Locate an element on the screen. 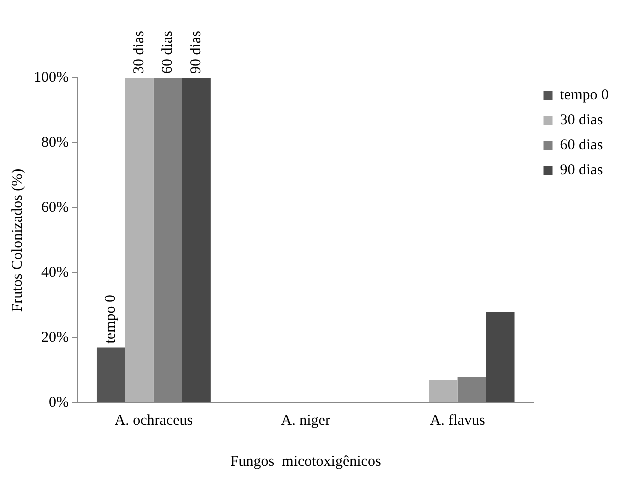 This screenshot has height=485, width=629. x-tick-label: A. niger is located at coordinates (305, 420).